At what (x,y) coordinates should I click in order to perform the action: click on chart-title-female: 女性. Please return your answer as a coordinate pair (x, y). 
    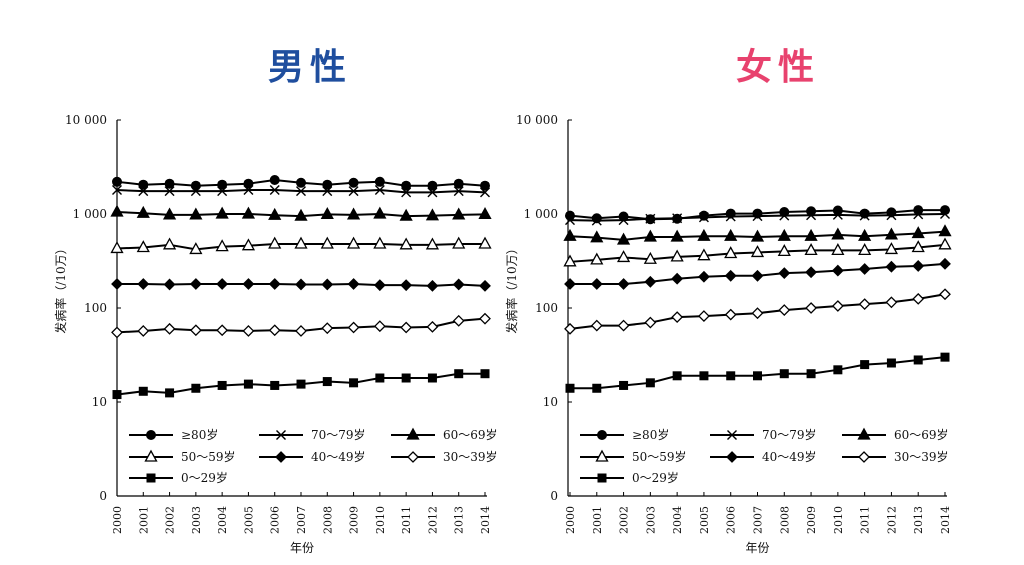
    Looking at the image, I should click on (778, 67).